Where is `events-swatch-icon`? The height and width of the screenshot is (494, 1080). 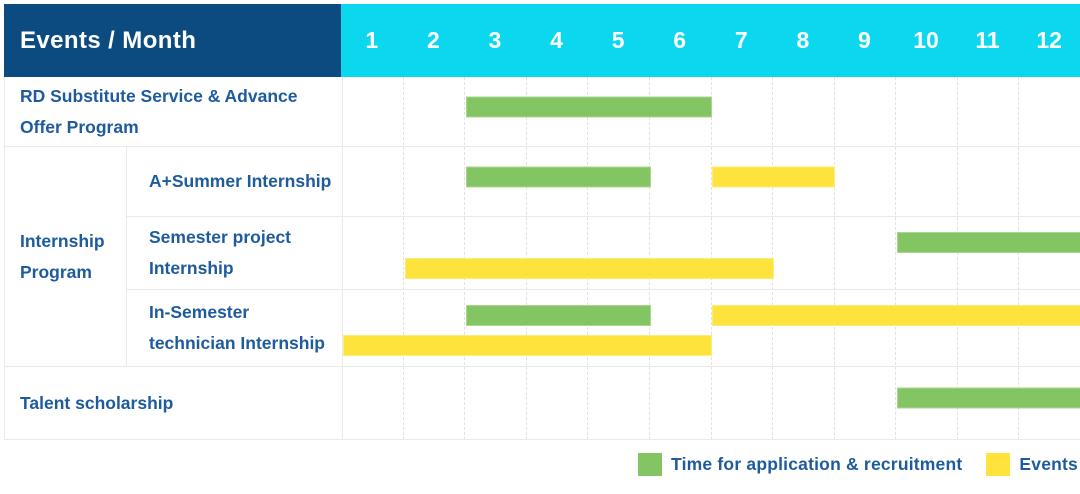 events-swatch-icon is located at coordinates (998, 464).